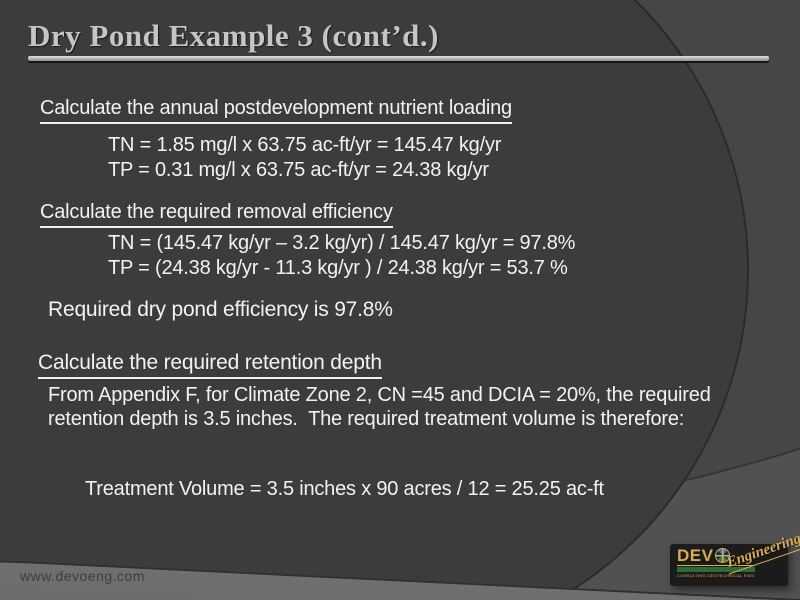 This screenshot has height=600, width=800. What do you see at coordinates (695, 555) in the screenshot?
I see `logo-wordmark-text: DEV` at bounding box center [695, 555].